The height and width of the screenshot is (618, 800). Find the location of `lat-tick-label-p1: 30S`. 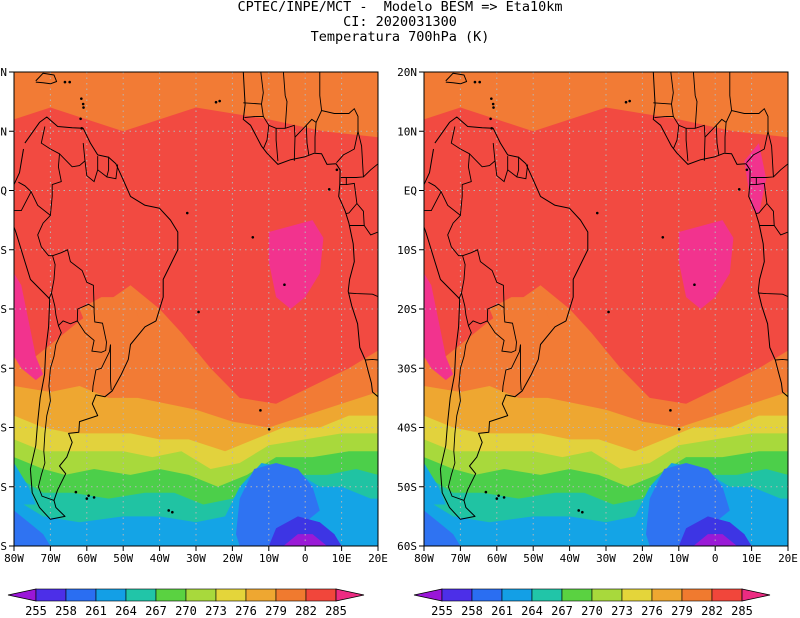

lat-tick-label-p1: 30S is located at coordinates (407, 368).